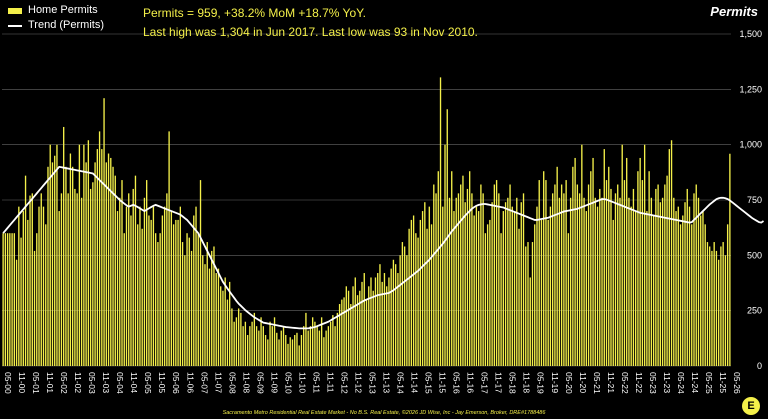 The width and height of the screenshot is (768, 419). Describe the element at coordinates (443, 382) in the screenshot. I see `x-tick-label: 11-15` at that location.